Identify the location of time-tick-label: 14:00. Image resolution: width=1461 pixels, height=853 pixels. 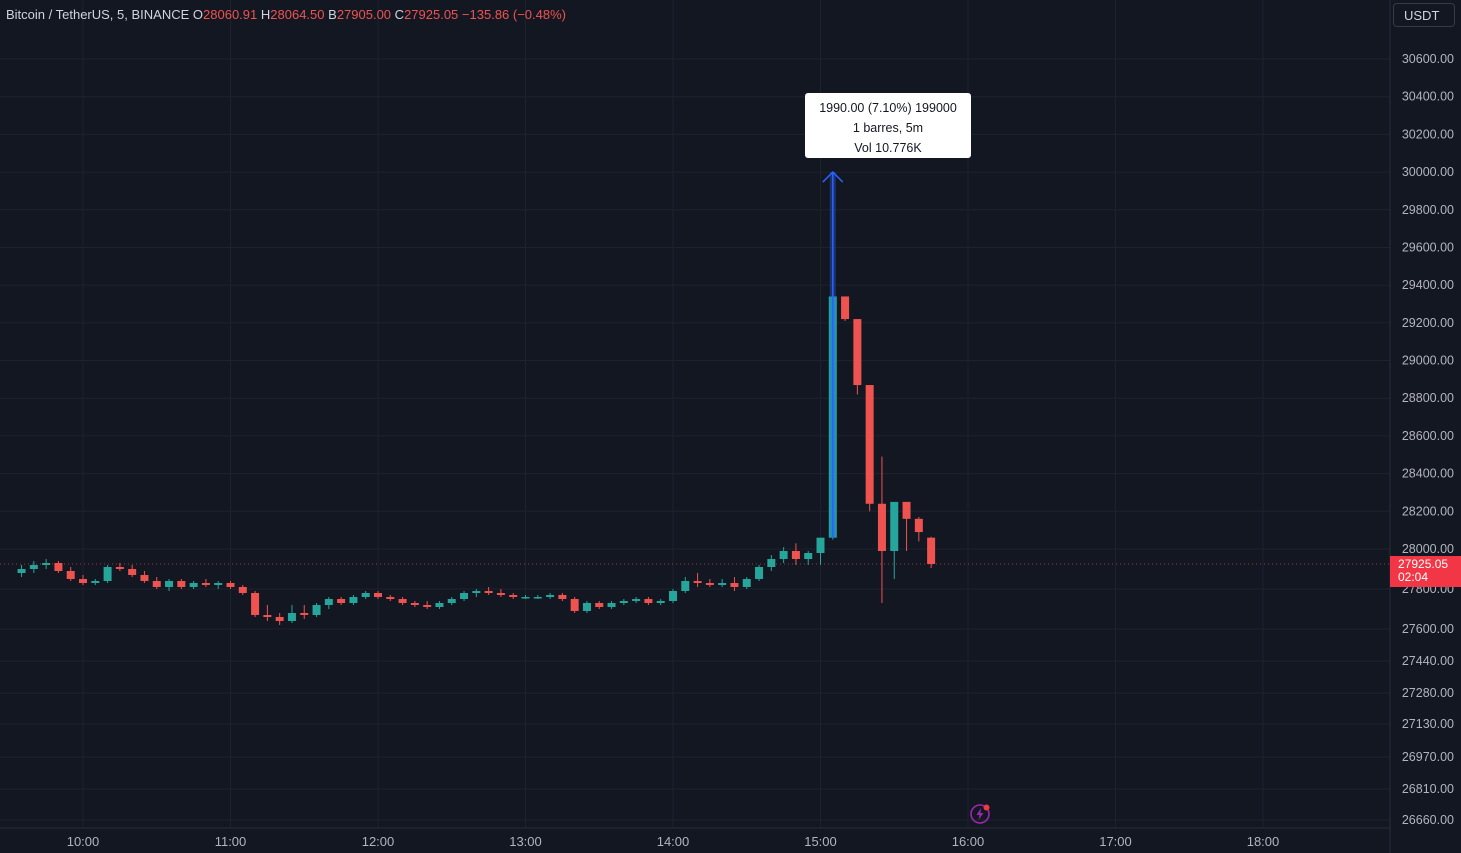
(673, 841).